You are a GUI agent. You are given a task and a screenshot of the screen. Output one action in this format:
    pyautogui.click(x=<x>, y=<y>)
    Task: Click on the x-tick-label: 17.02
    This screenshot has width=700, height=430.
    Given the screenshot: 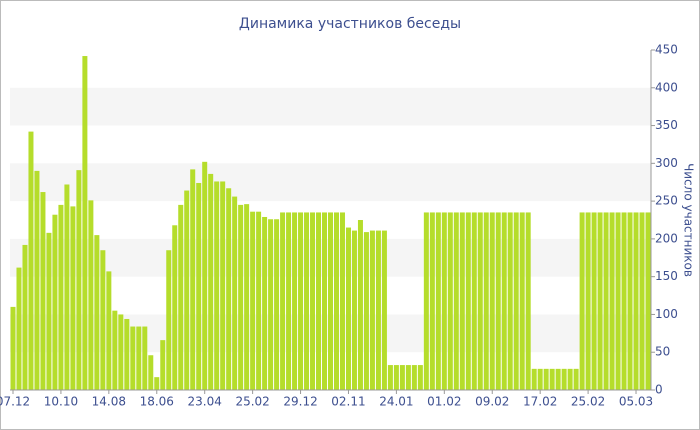 What is the action you would take?
    pyautogui.click(x=540, y=402)
    